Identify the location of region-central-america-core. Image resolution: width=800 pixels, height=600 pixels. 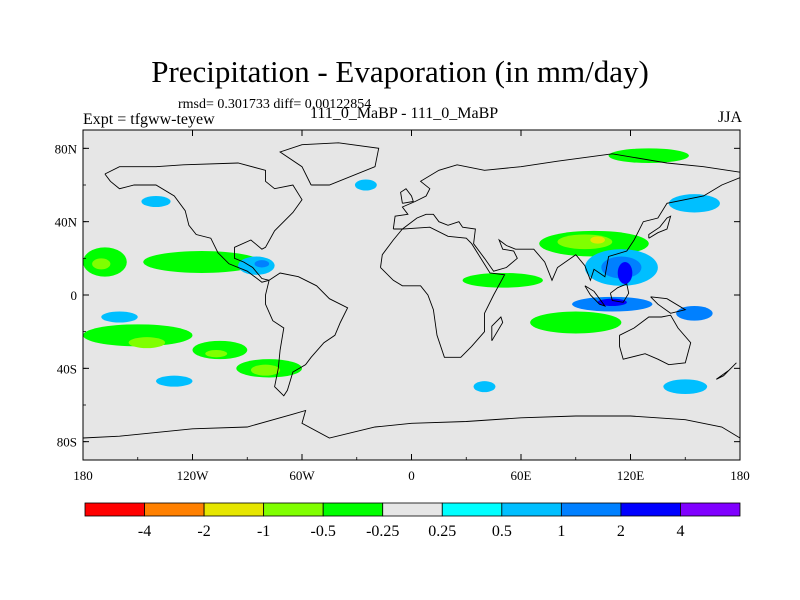
(262, 264).